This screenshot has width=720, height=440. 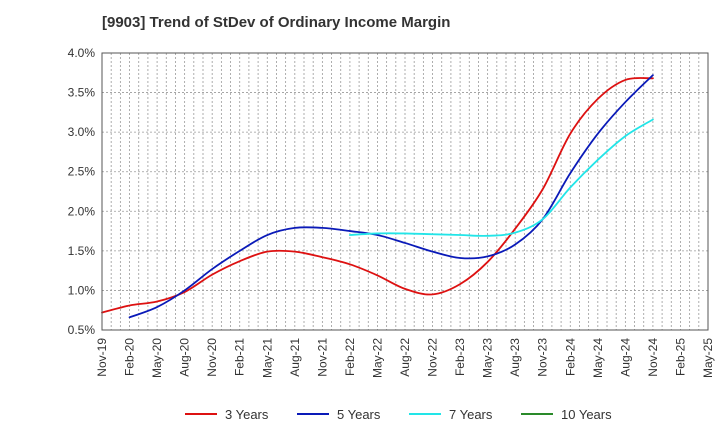 I want to click on x-tick-label: Aug-20, so click(x=185, y=357).